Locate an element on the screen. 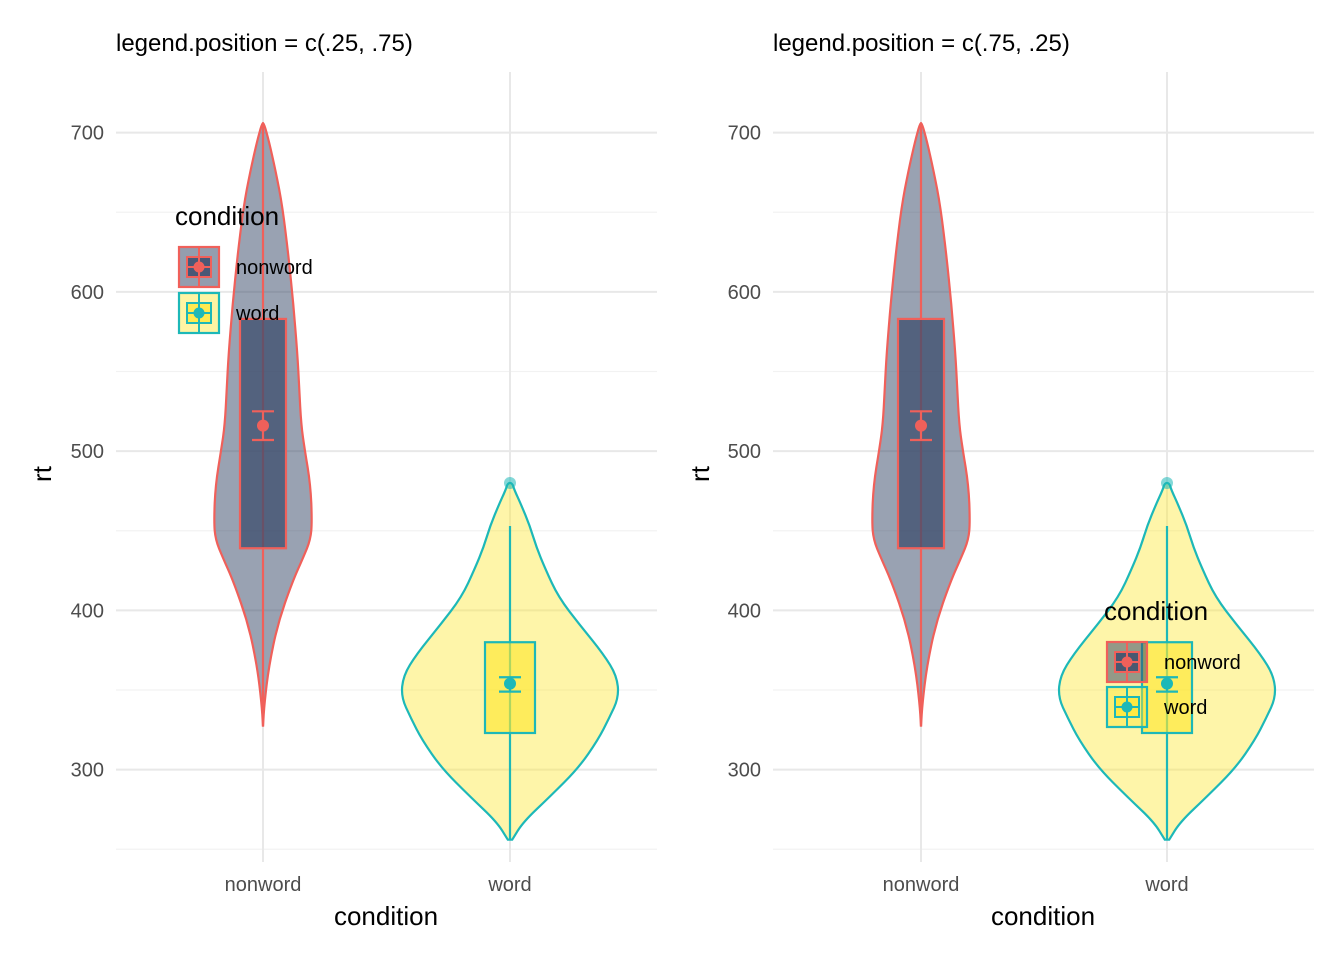  panel-title: legend.position = c(.75, .25) is located at coordinates (921, 43).